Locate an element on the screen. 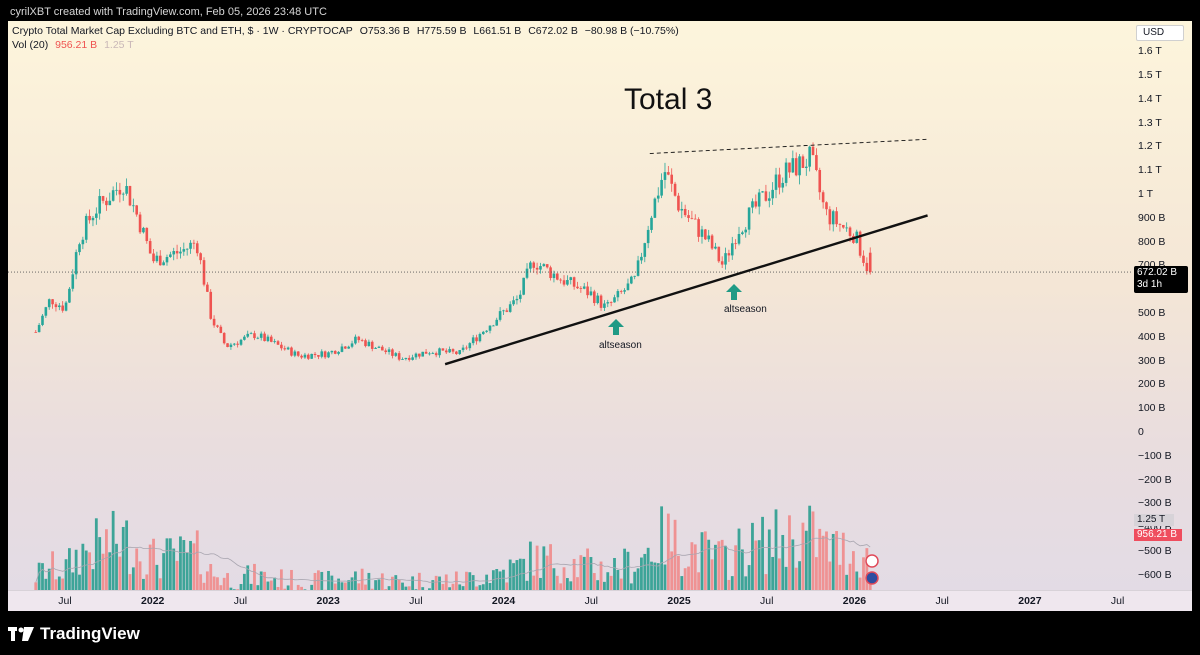 The height and width of the screenshot is (655, 1200). y-tick-label: 100 B is located at coordinates (1152, 408).